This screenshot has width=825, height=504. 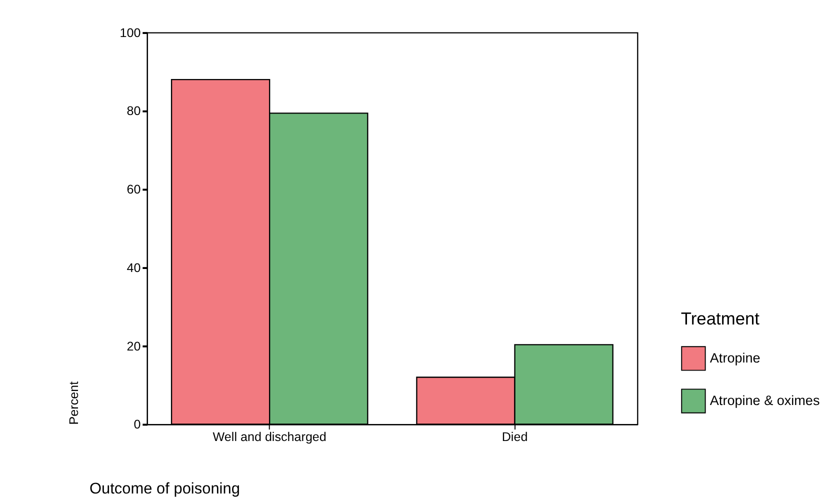 I want to click on x-tick-label: Well and discharged, so click(x=269, y=437).